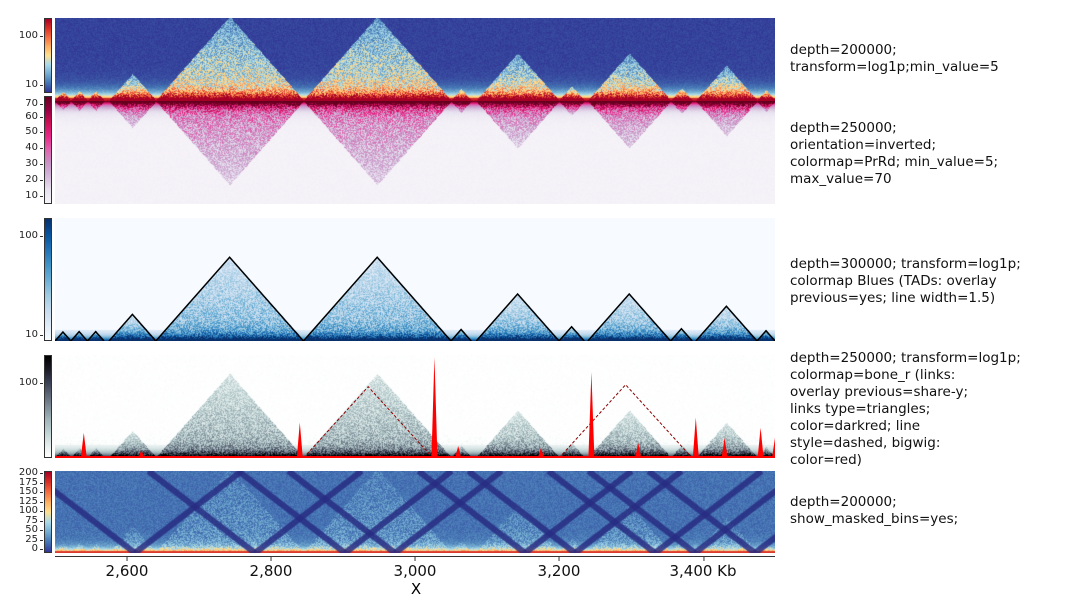 The image size is (1080, 615). Describe the element at coordinates (22, 180) in the screenshot. I see `colorbar-tick: 20` at that location.